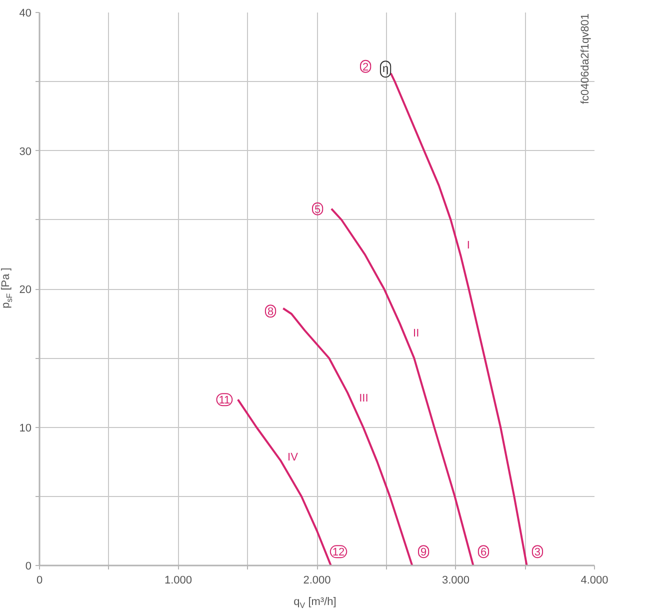 This screenshot has width=645, height=616. I want to click on x-axis-title: q$_{V}$ [m³/h], so click(315, 603).